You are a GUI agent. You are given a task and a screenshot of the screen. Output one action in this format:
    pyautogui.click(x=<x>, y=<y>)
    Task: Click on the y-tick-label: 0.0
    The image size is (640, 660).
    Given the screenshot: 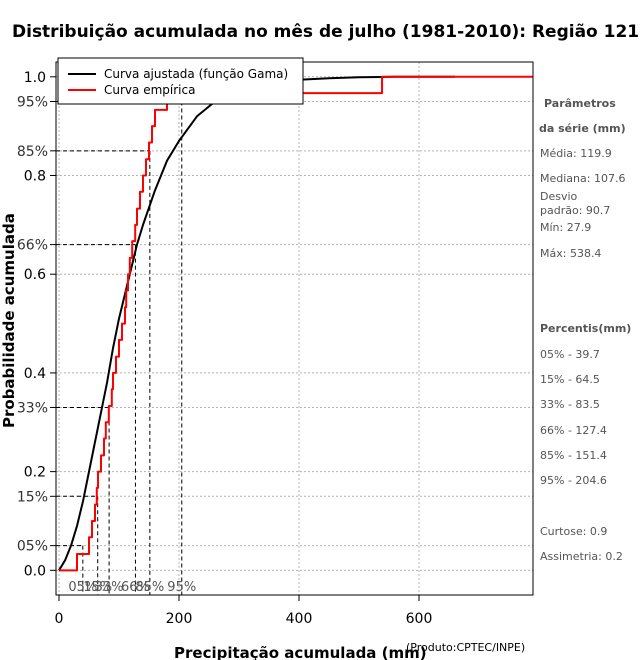 What is the action you would take?
    pyautogui.click(x=35, y=571)
    